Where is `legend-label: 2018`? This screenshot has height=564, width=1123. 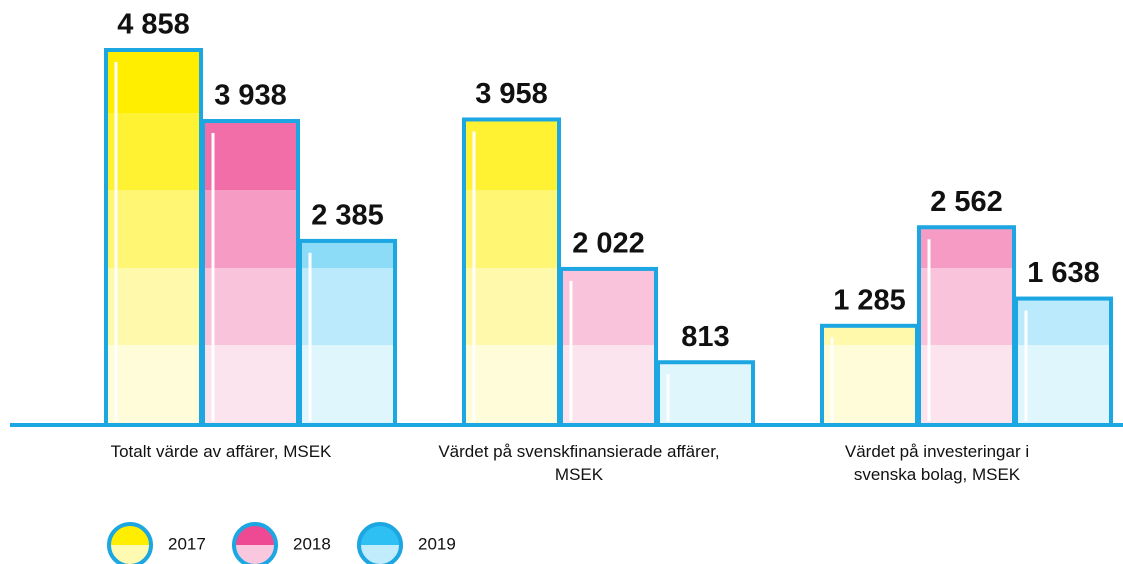 legend-label: 2018 is located at coordinates (312, 543).